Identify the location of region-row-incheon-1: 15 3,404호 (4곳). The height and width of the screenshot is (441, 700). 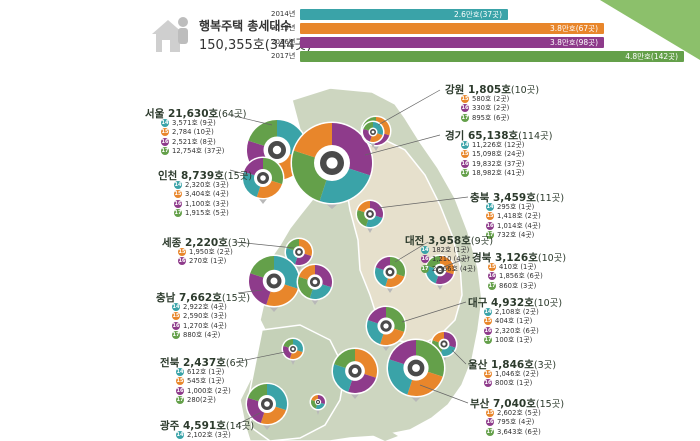
(201, 194).